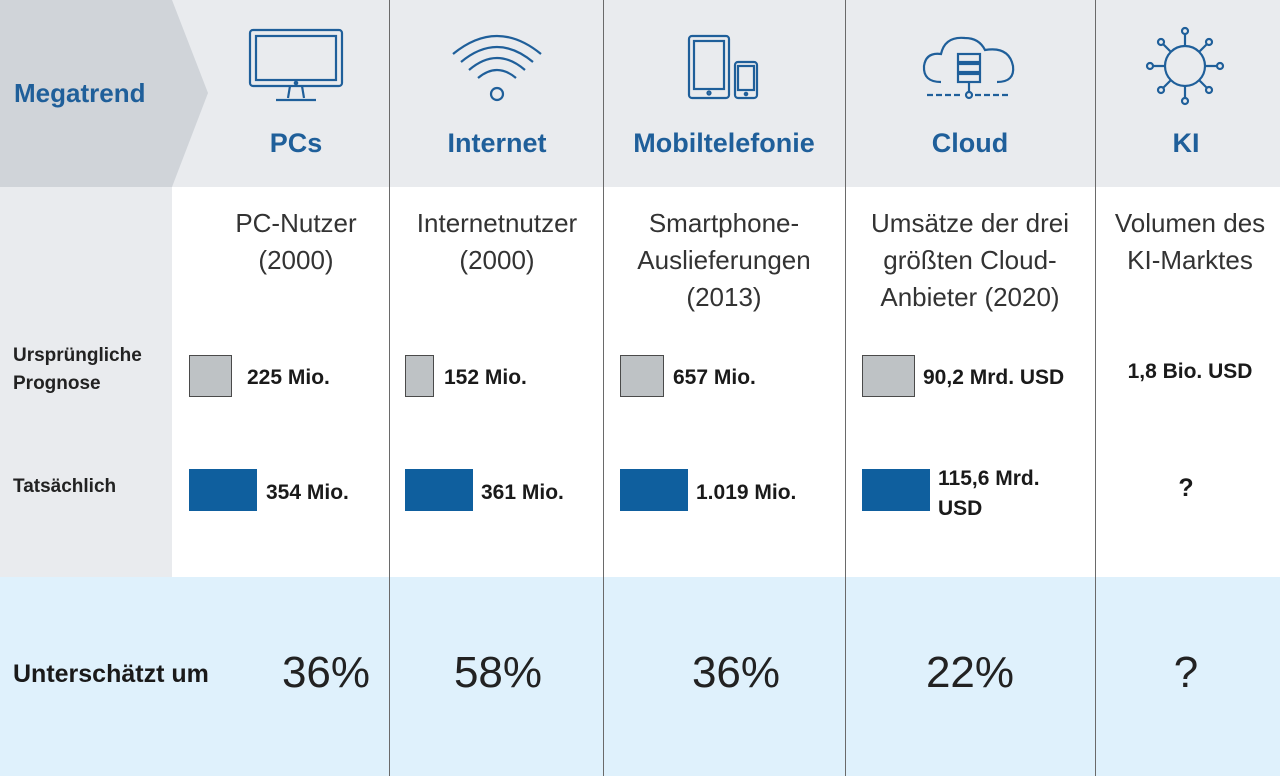 The height and width of the screenshot is (776, 1280). What do you see at coordinates (970, 672) in the screenshot?
I see `underestimated-cloud: 22%` at bounding box center [970, 672].